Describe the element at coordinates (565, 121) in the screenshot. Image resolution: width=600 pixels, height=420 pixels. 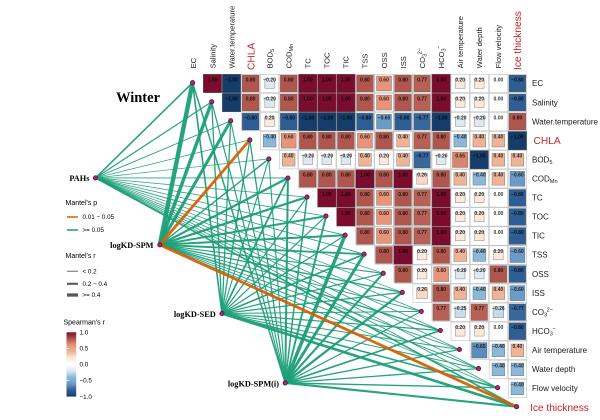
I see `svg-text: Water.temperature` at that location.